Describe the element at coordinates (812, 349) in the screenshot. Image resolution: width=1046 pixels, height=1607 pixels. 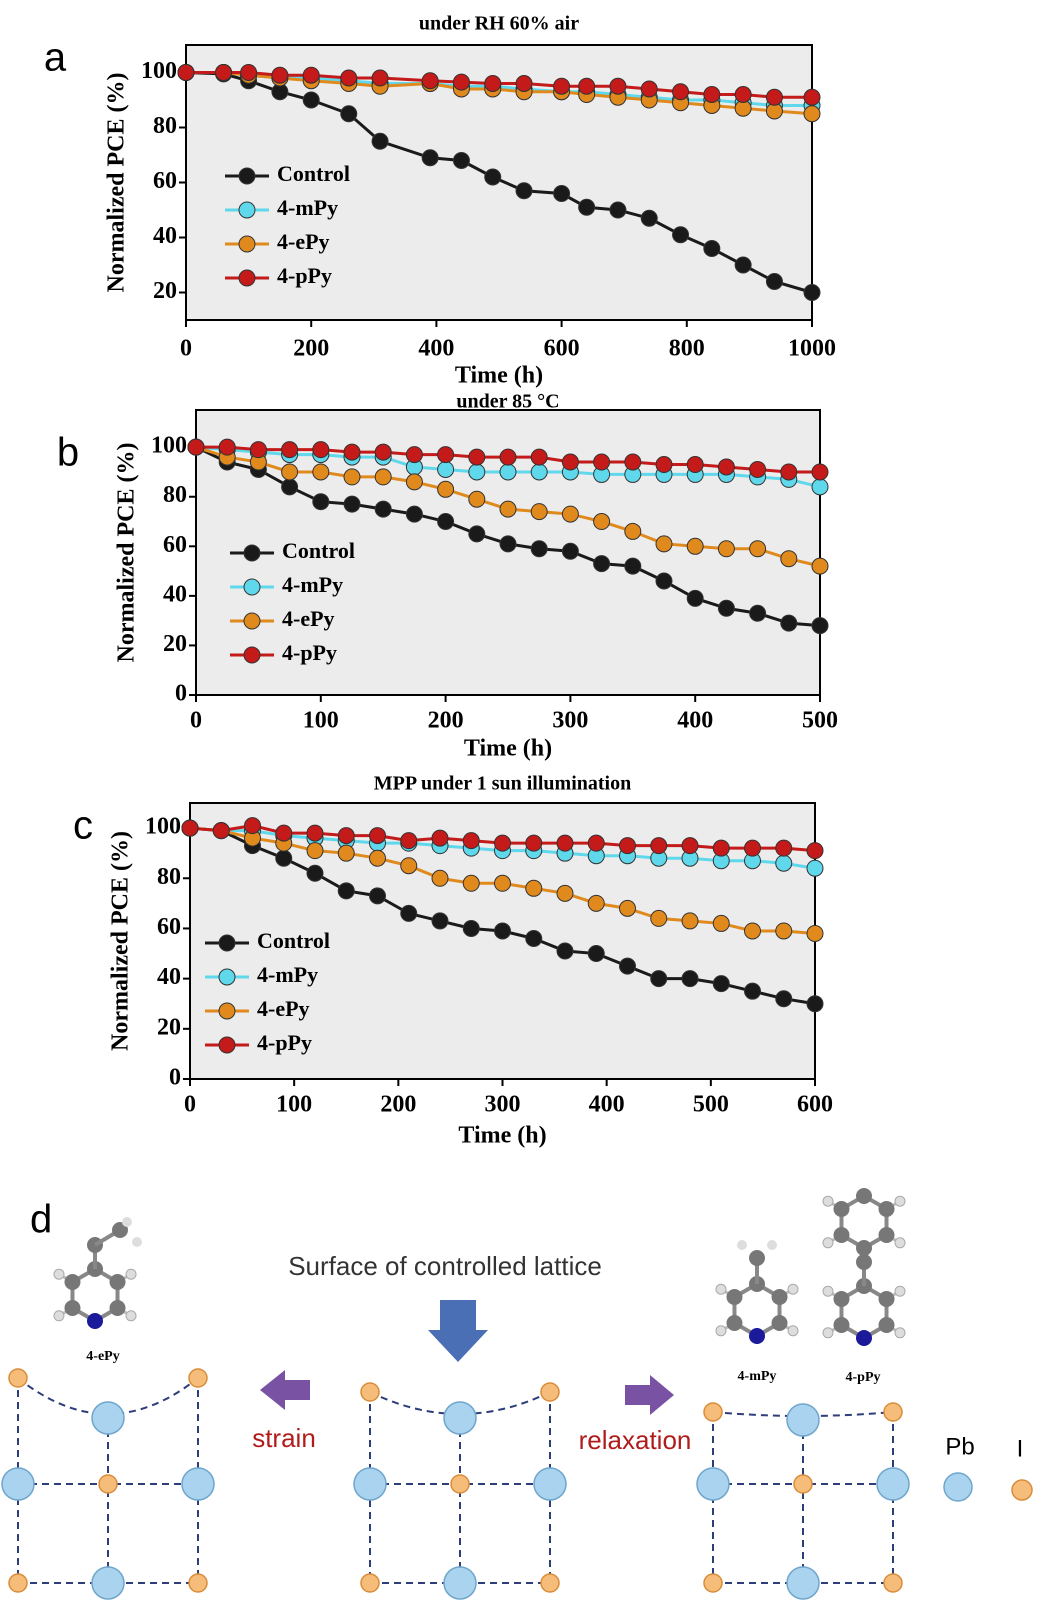
I see `x-tick-label: 1000` at that location.